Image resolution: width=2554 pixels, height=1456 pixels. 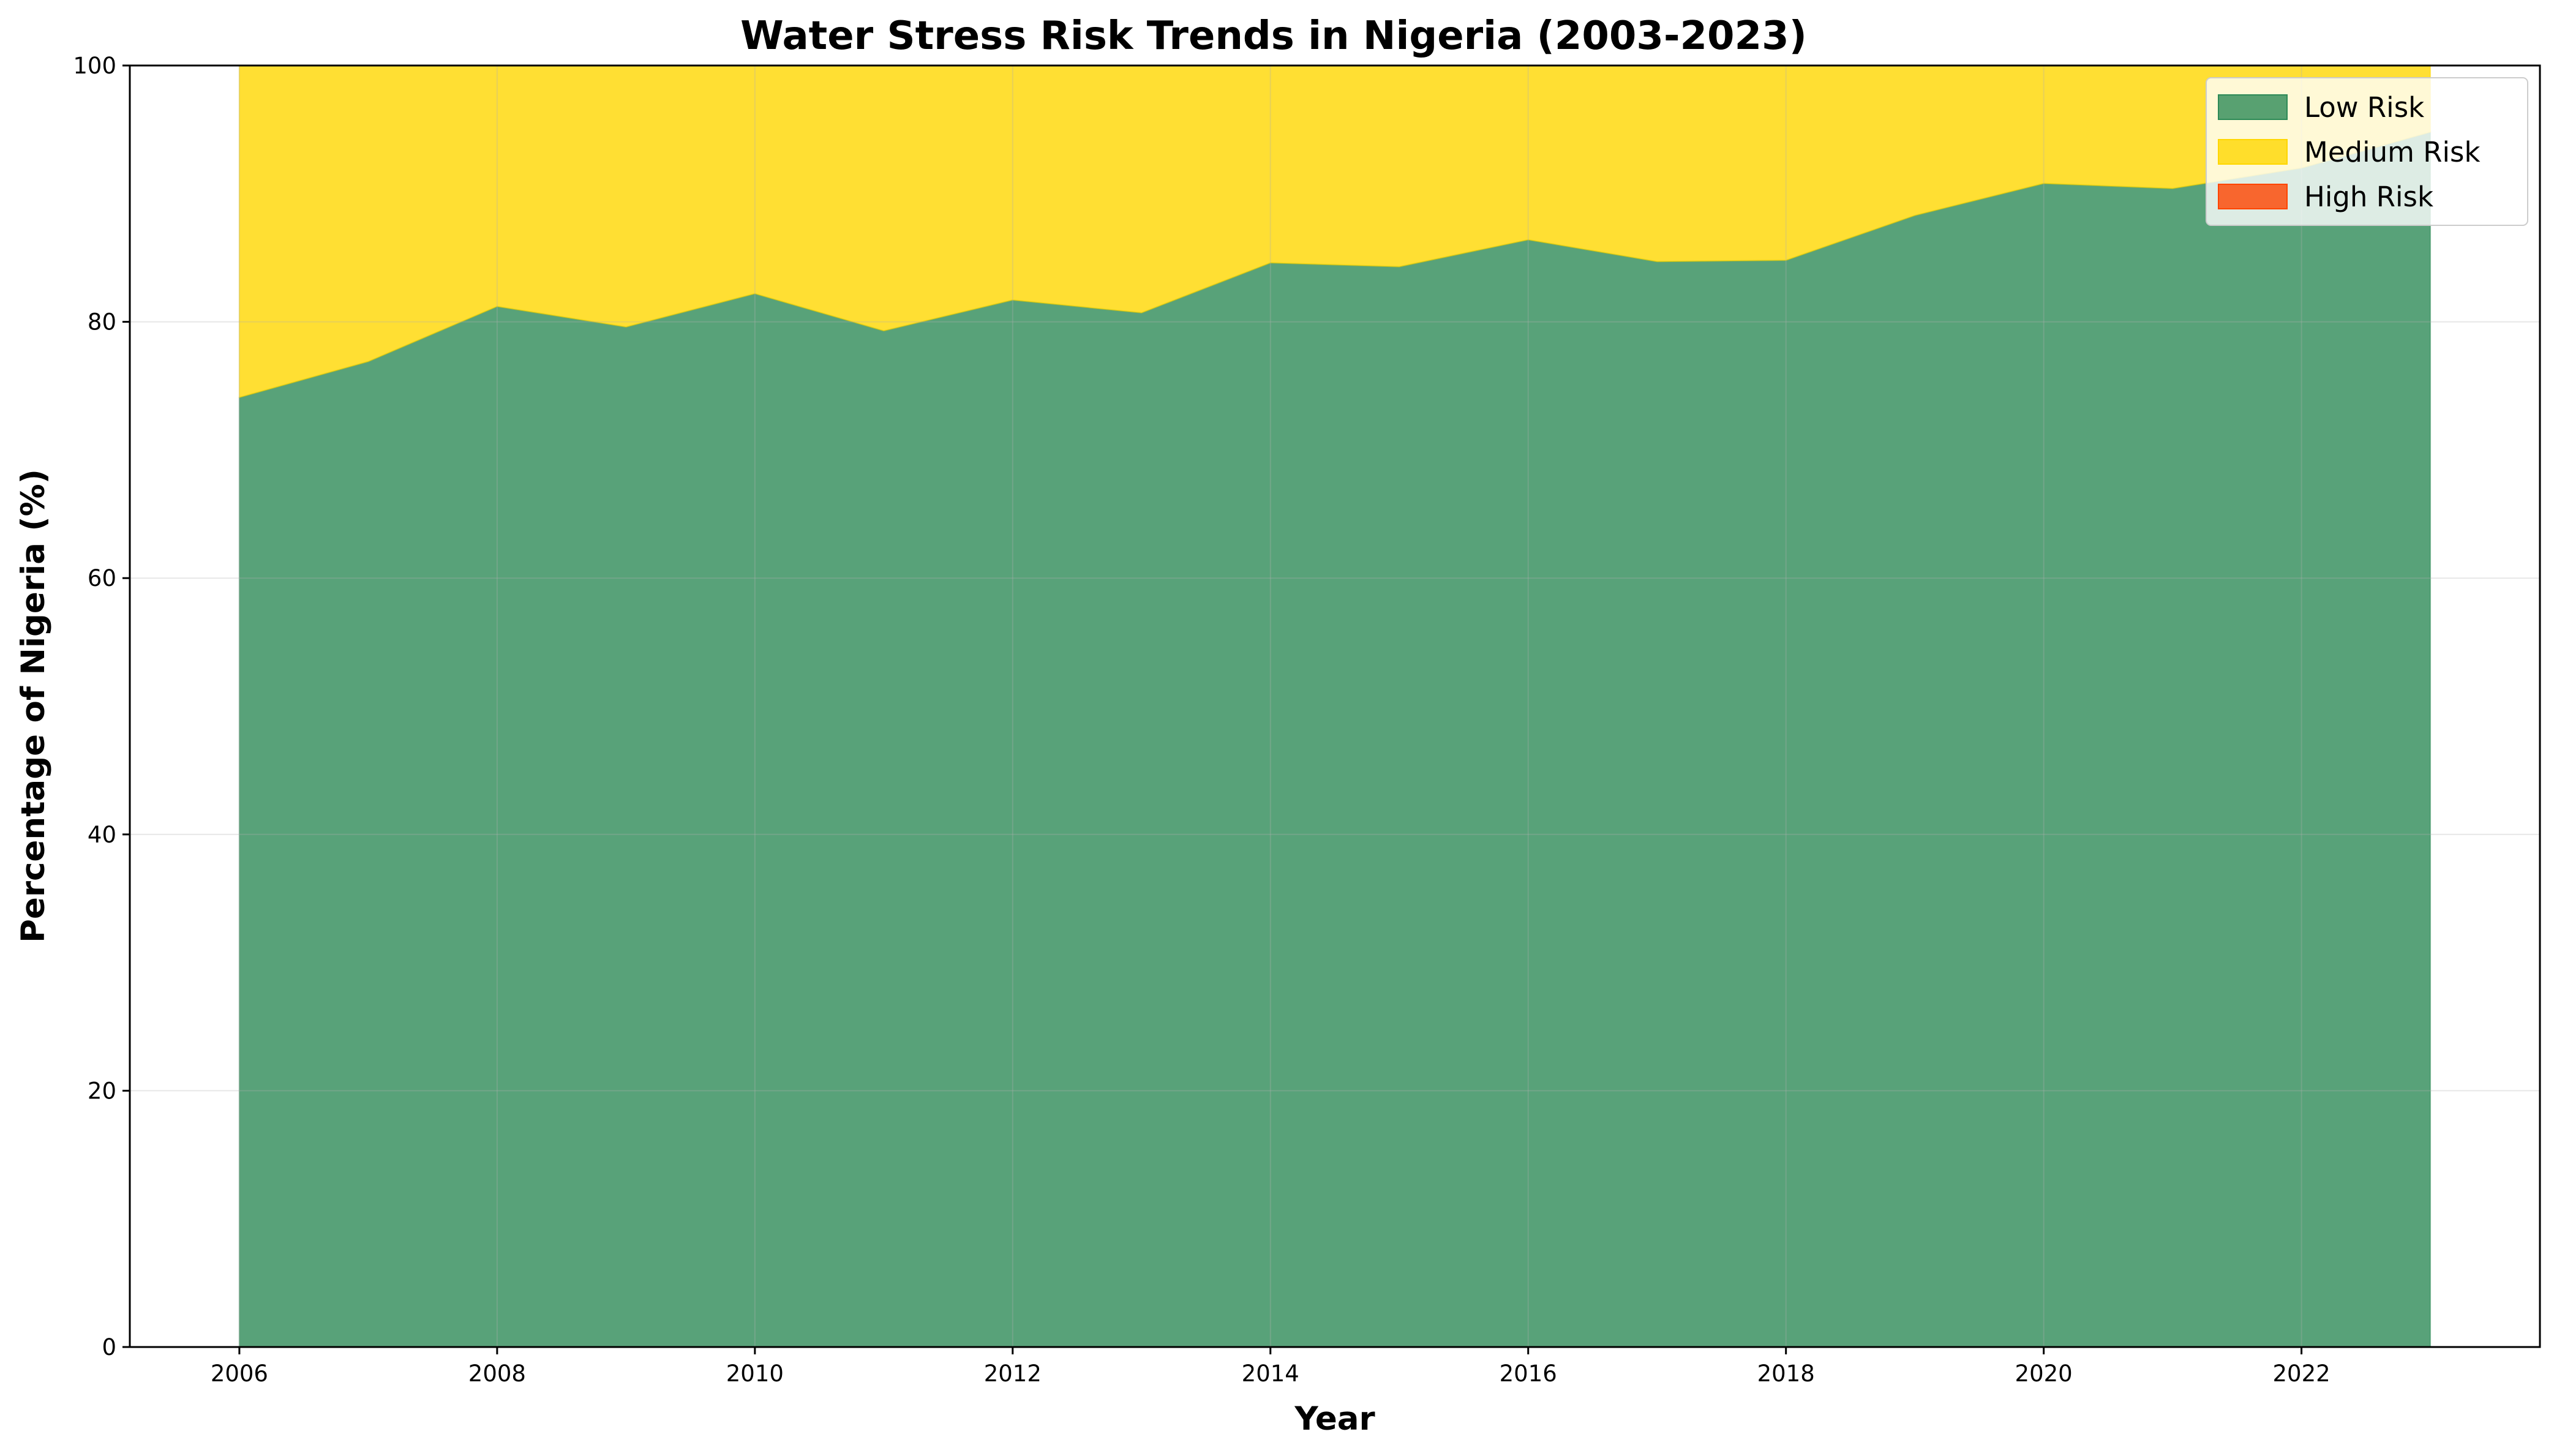 What do you see at coordinates (1334, 1419) in the screenshot?
I see `x-axis-label: Year` at bounding box center [1334, 1419].